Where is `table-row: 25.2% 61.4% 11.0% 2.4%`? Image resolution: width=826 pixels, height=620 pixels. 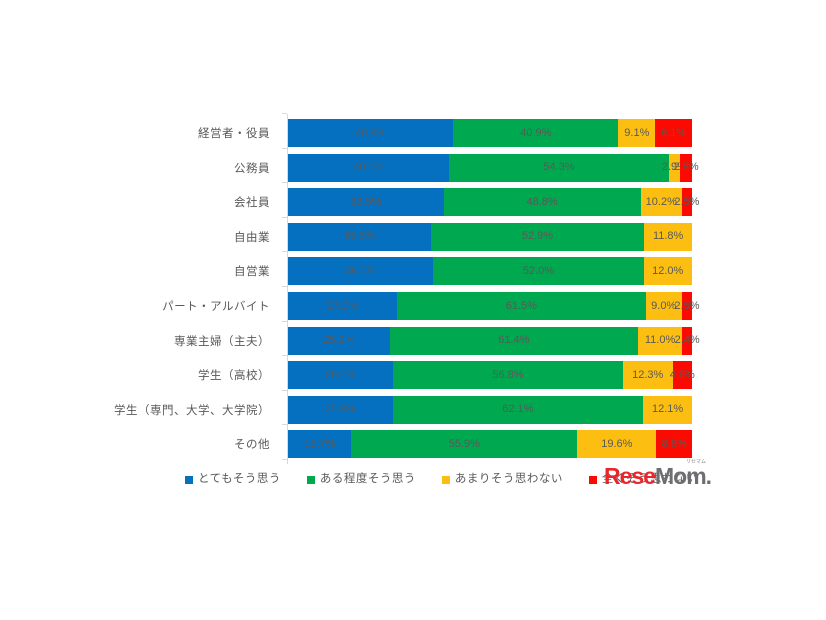 table-row: 25.2% 61.4% 11.0% 2.4% is located at coordinates (494, 340).